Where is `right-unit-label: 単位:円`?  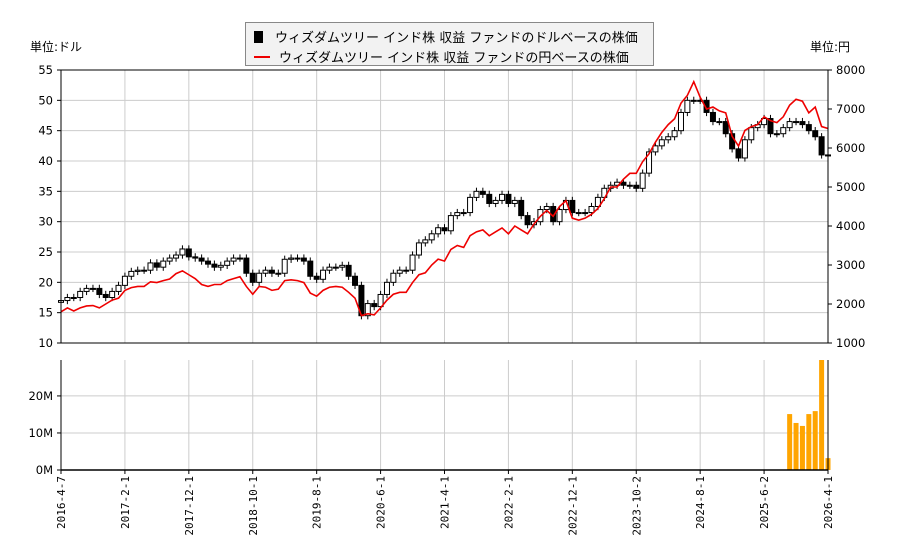
right-unit-label: 単位:円 is located at coordinates (830, 47).